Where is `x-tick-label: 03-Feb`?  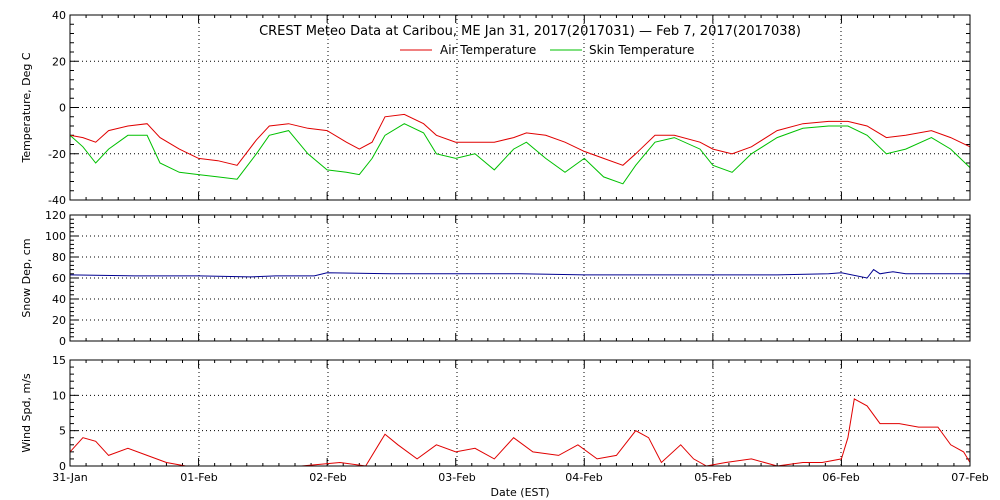 x-tick-label: 03-Feb is located at coordinates (456, 477).